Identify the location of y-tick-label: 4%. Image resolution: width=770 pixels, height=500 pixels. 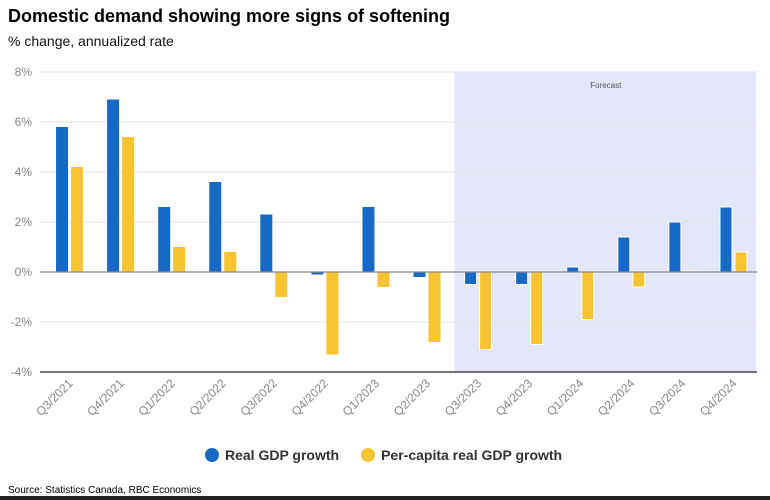
(24, 172).